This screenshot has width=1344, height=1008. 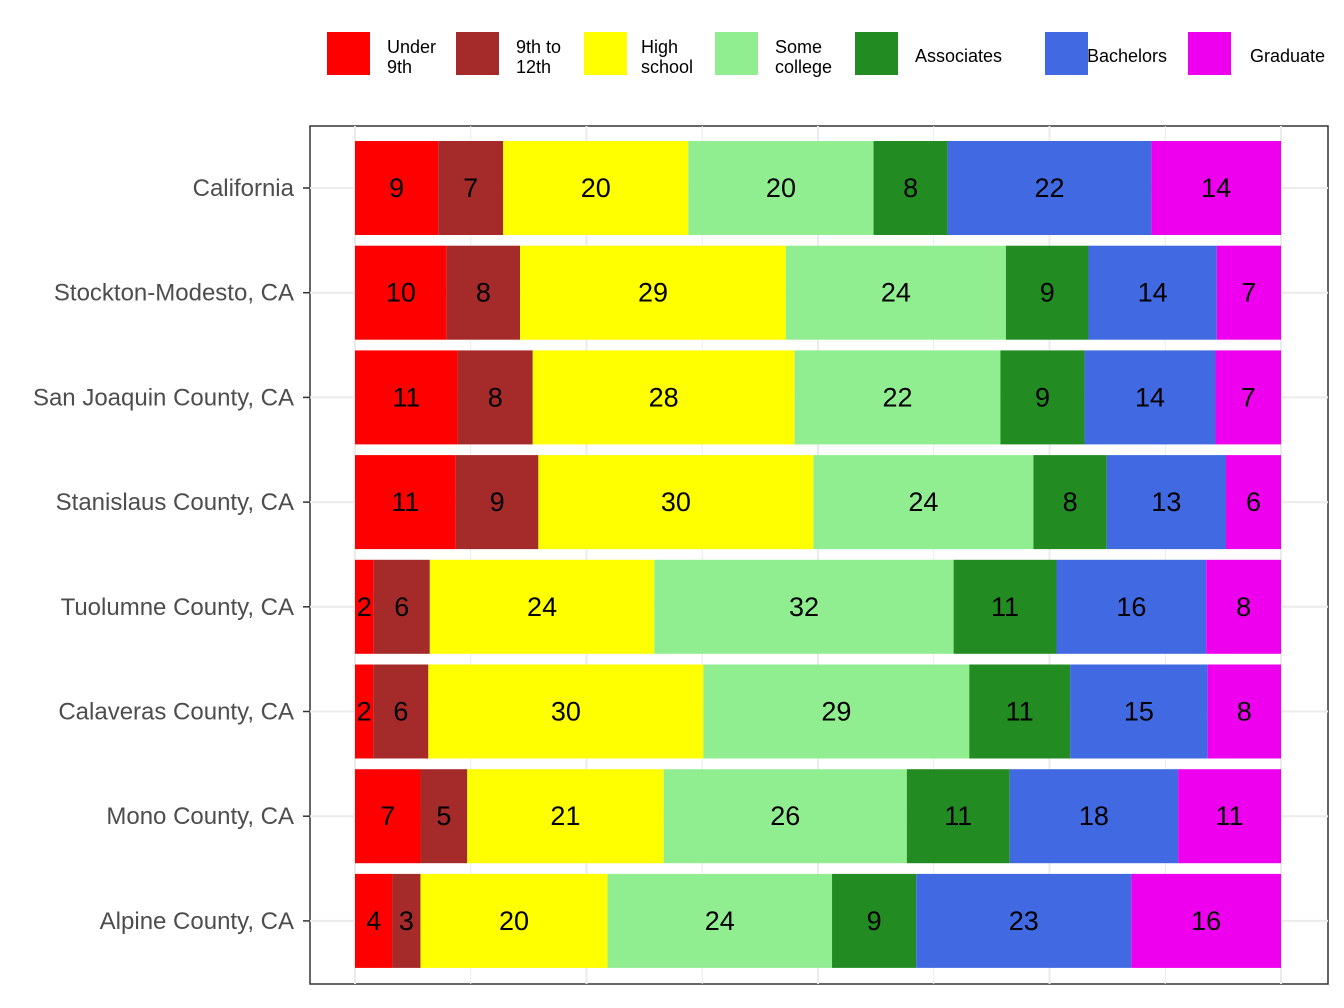 What do you see at coordinates (605, 53) in the screenshot?
I see `legend-key-high-school` at bounding box center [605, 53].